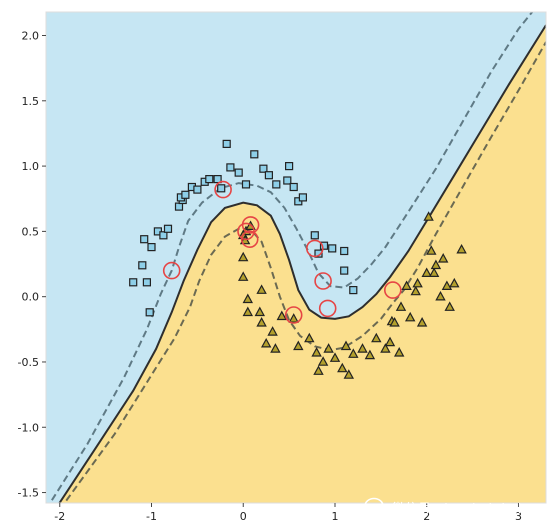 This screenshot has width=560, height=531. I want to click on x-tick: -1, so click(151, 513).